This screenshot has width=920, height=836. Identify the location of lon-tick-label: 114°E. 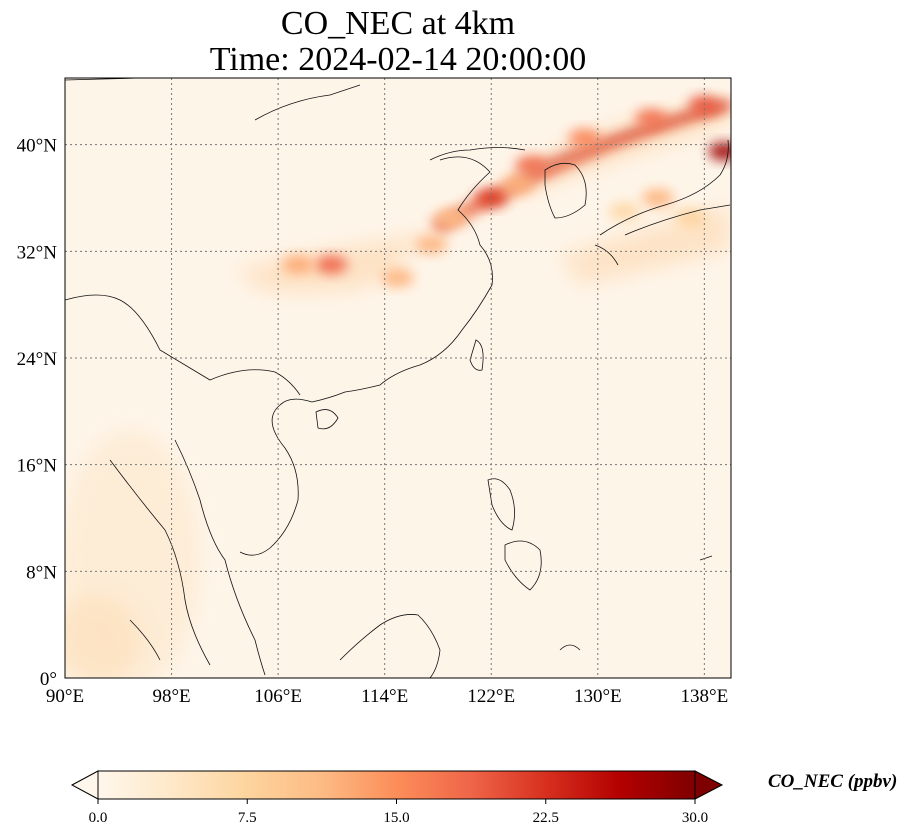
(384, 696).